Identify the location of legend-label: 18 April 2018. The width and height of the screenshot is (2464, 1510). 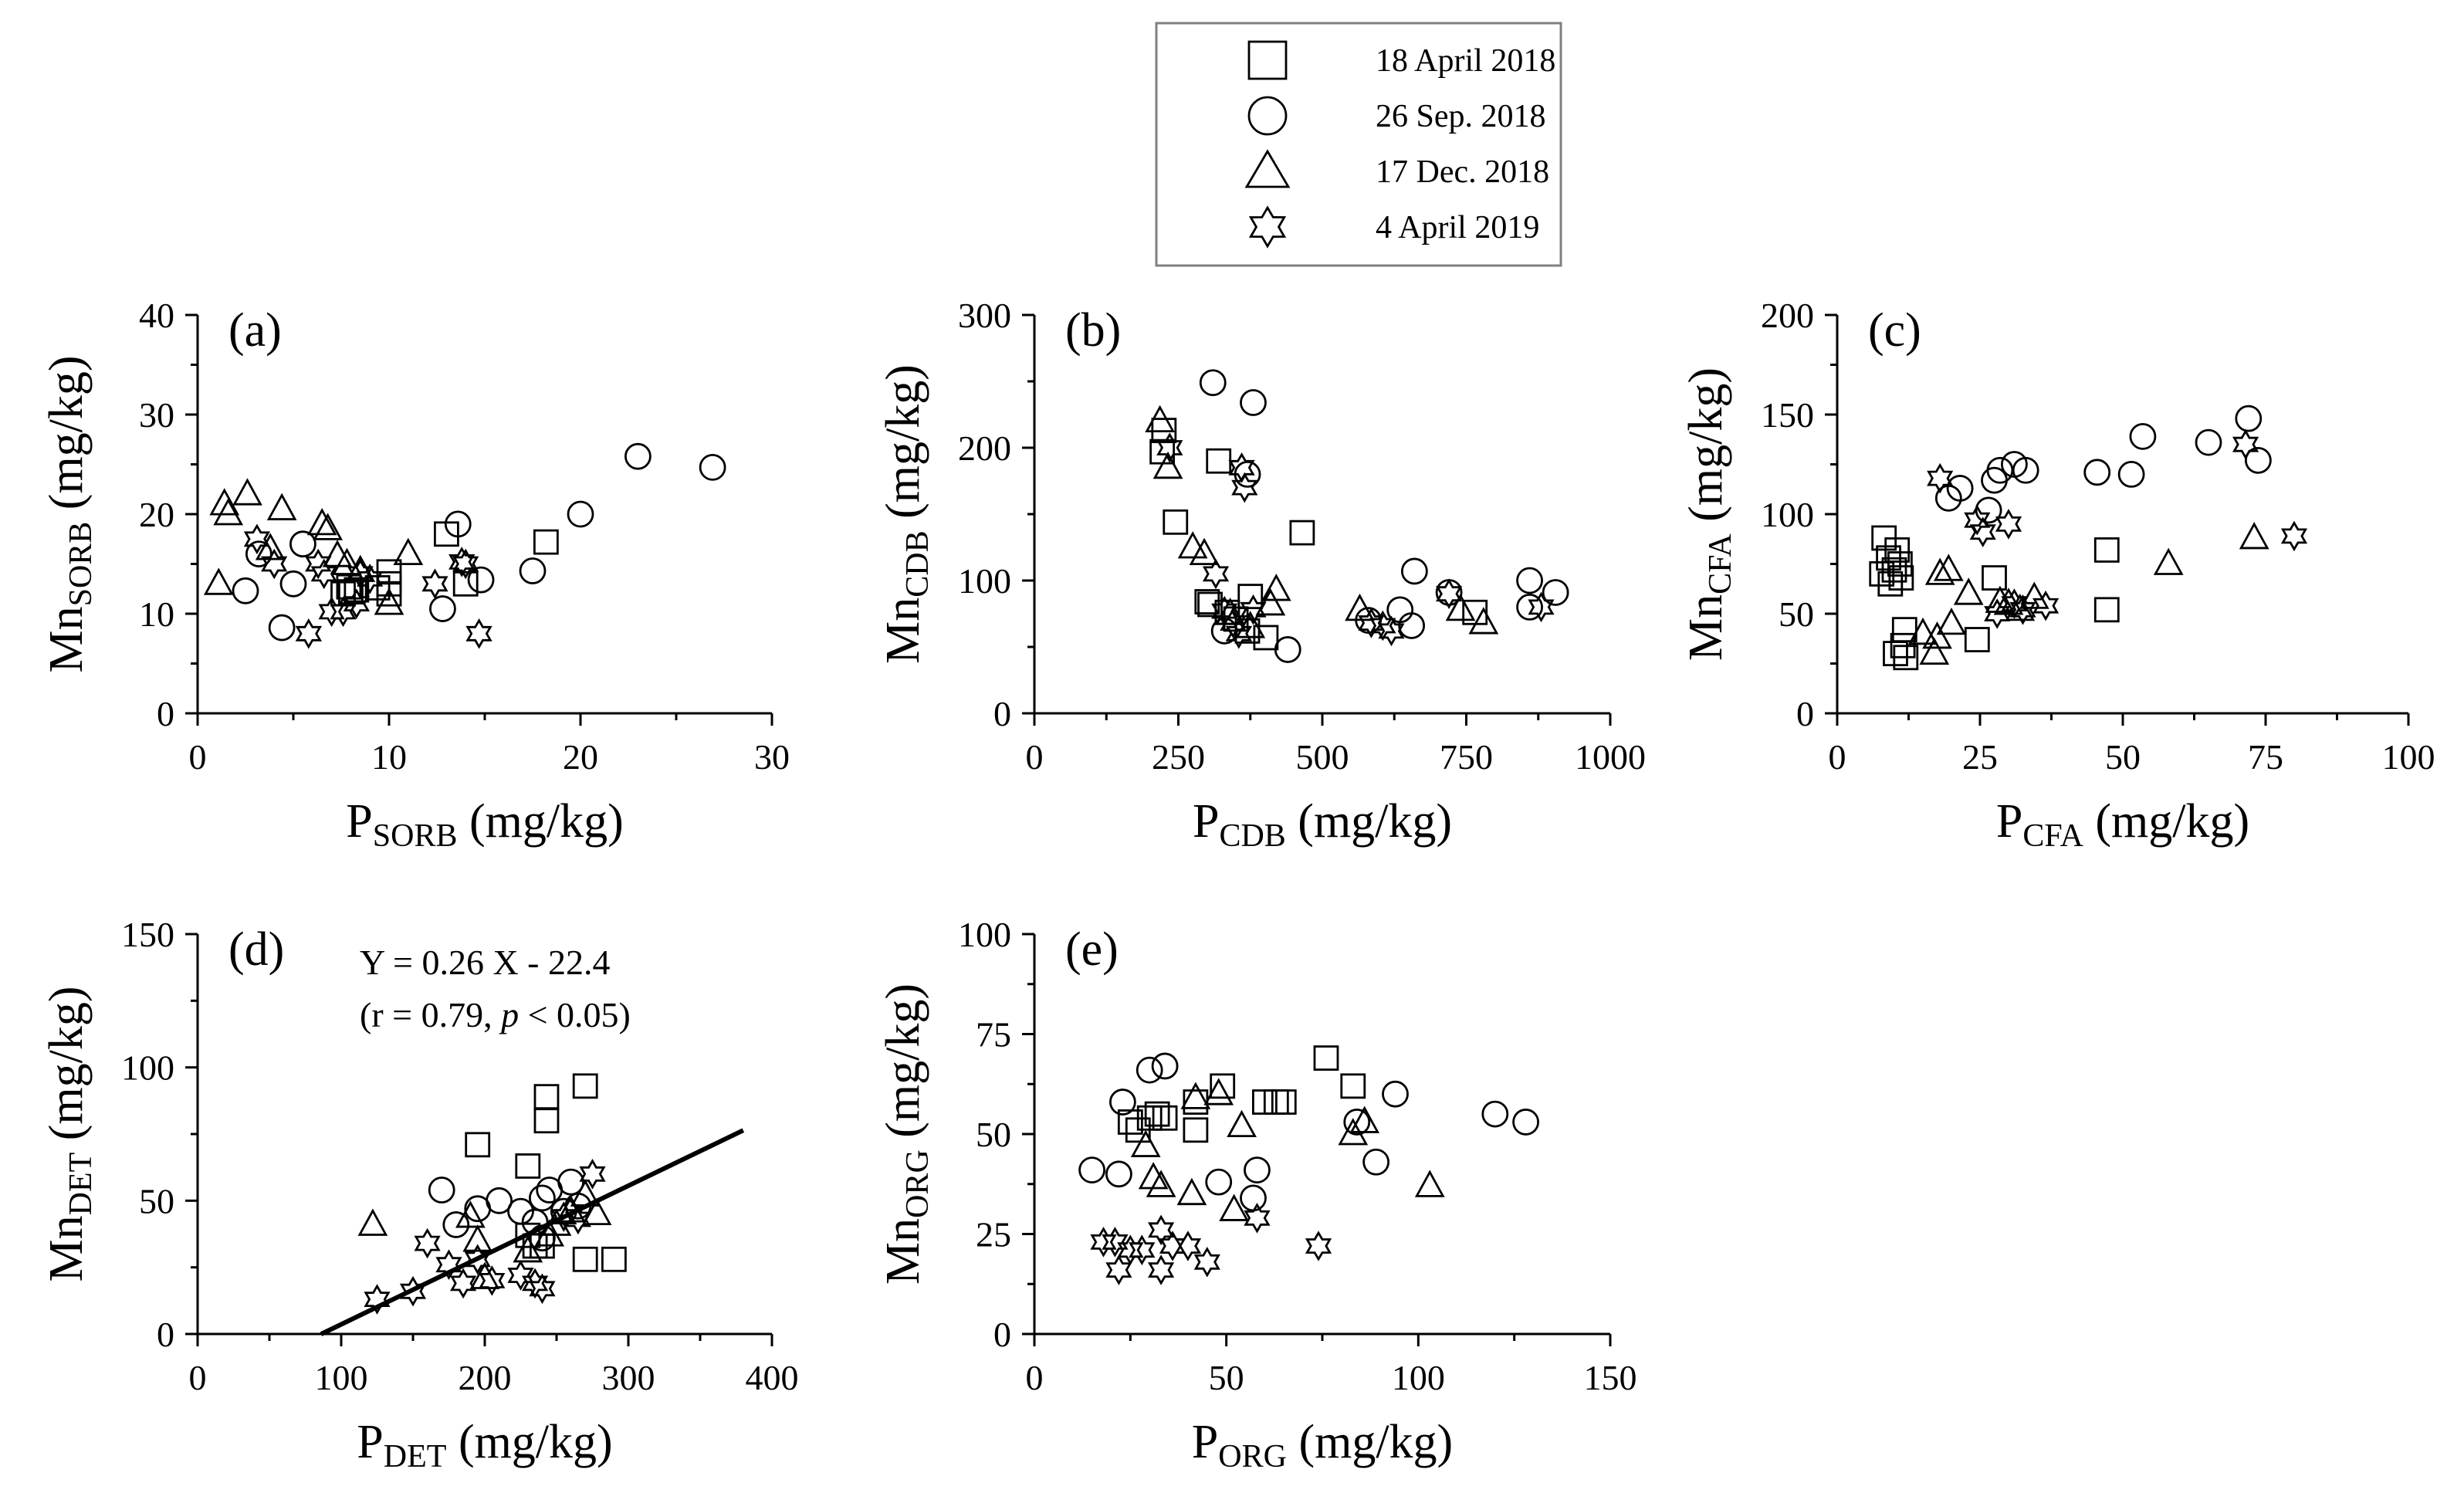
(1465, 61).